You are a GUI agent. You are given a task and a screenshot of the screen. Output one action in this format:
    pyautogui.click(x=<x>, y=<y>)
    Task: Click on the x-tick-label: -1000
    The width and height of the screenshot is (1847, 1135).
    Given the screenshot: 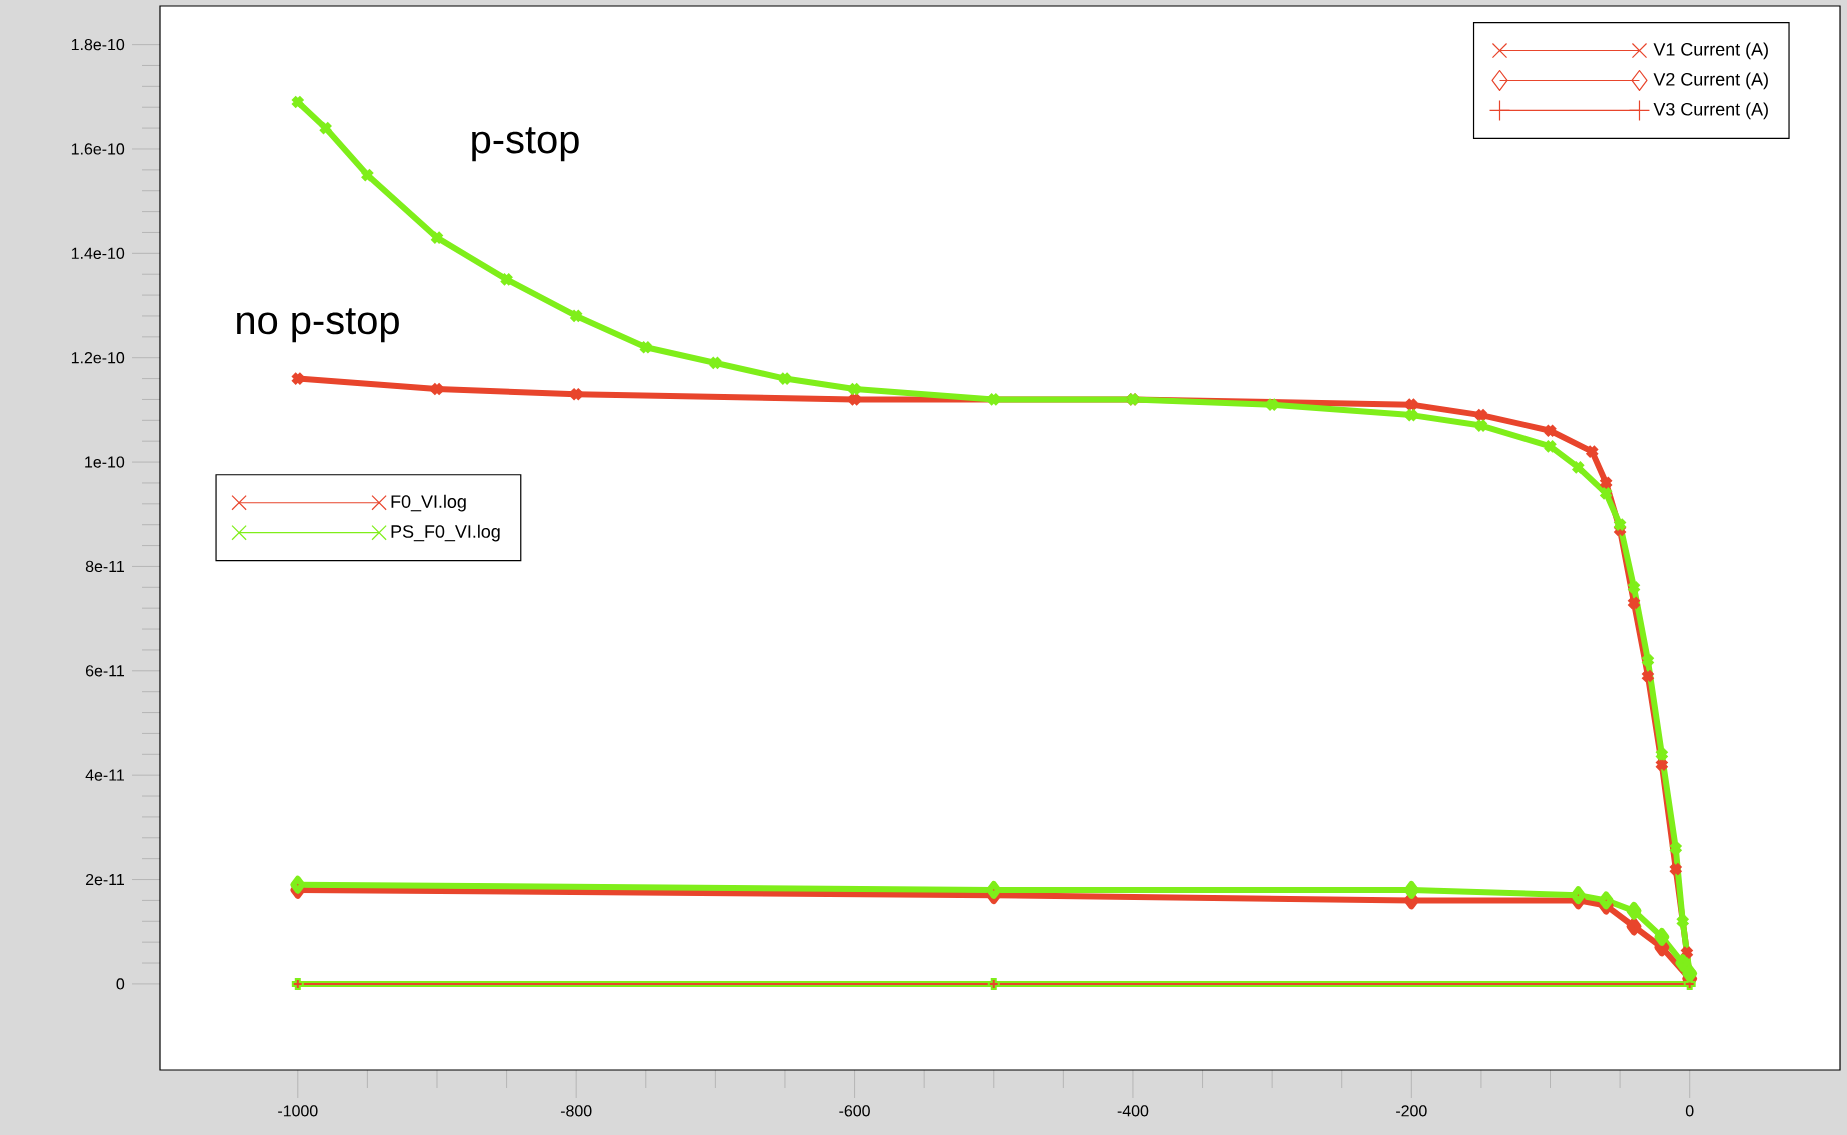 What is the action you would take?
    pyautogui.click(x=298, y=1111)
    